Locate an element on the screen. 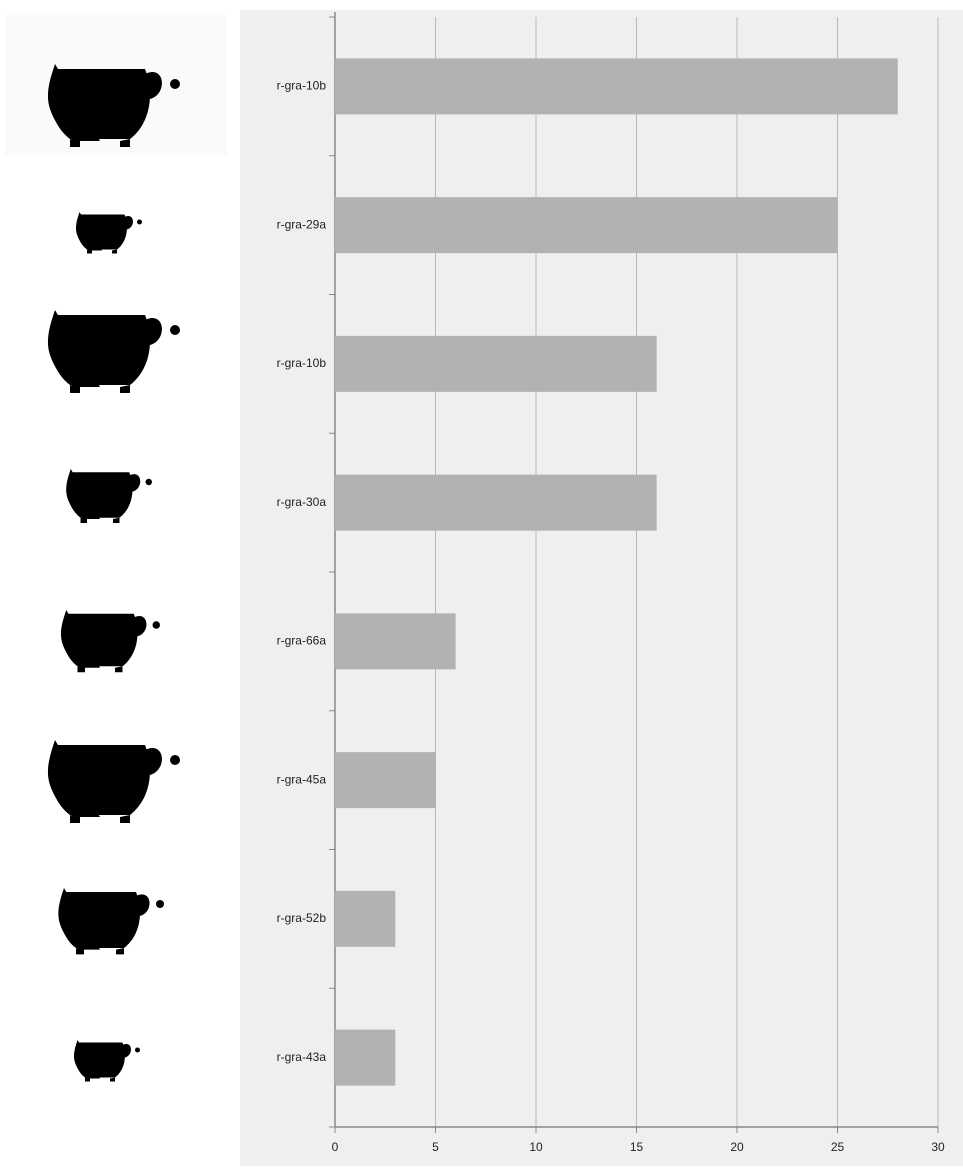 The height and width of the screenshot is (1171, 963). x-tick-label: 5 is located at coordinates (435, 1147).